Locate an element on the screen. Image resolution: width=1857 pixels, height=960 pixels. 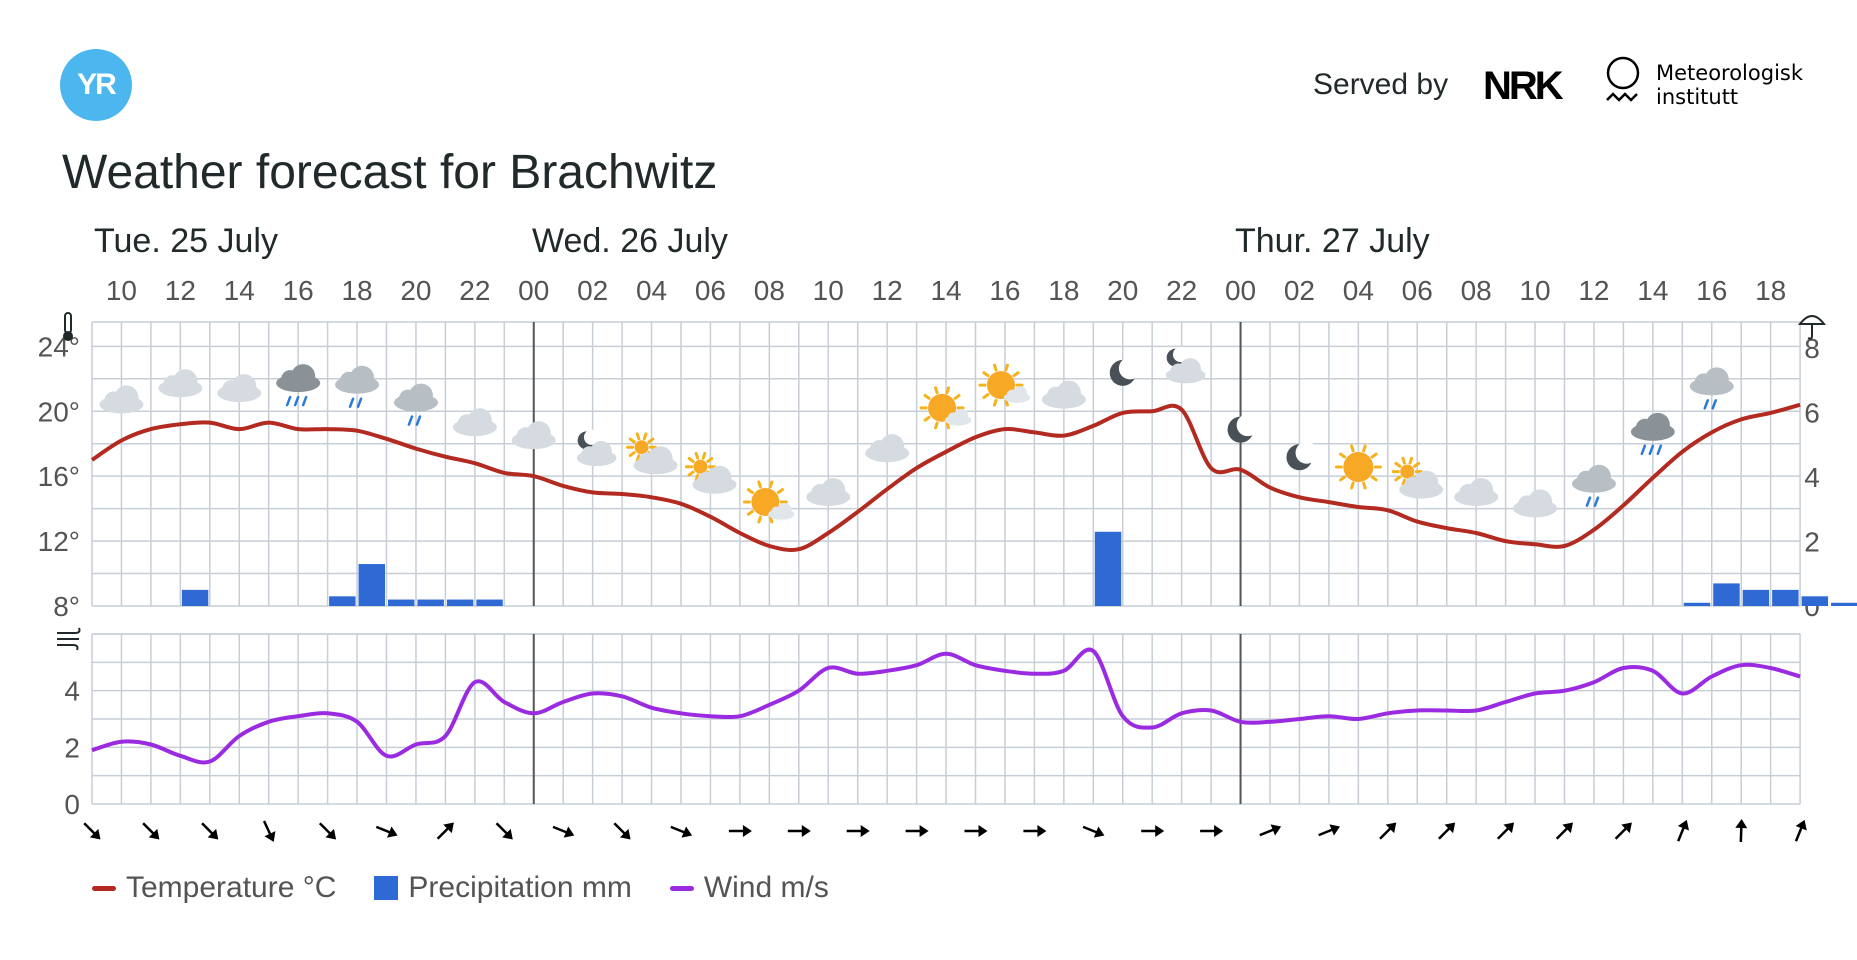
precipitation-tick-label: 6 is located at coordinates (1812, 412).